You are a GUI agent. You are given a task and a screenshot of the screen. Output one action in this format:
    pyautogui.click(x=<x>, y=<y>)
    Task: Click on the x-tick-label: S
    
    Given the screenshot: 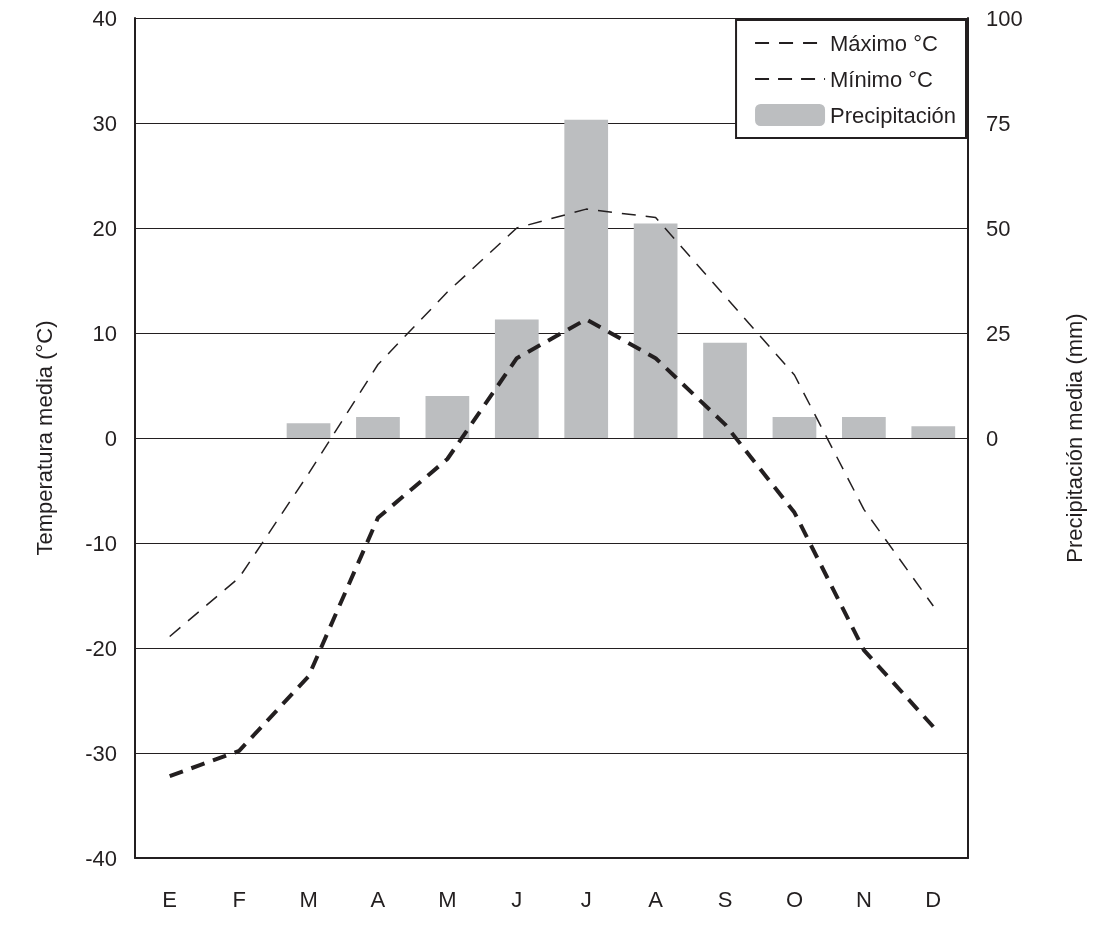 What is the action you would take?
    pyautogui.click(x=725, y=899)
    